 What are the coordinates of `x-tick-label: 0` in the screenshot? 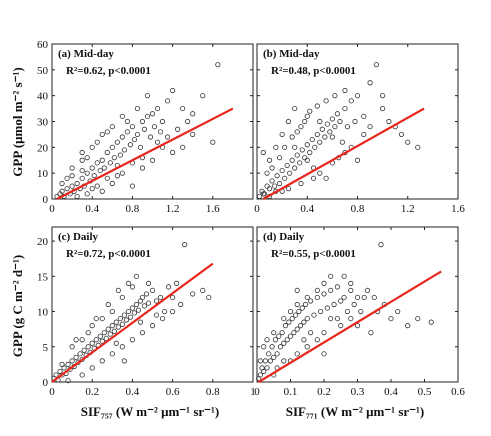 It's located at (52, 209).